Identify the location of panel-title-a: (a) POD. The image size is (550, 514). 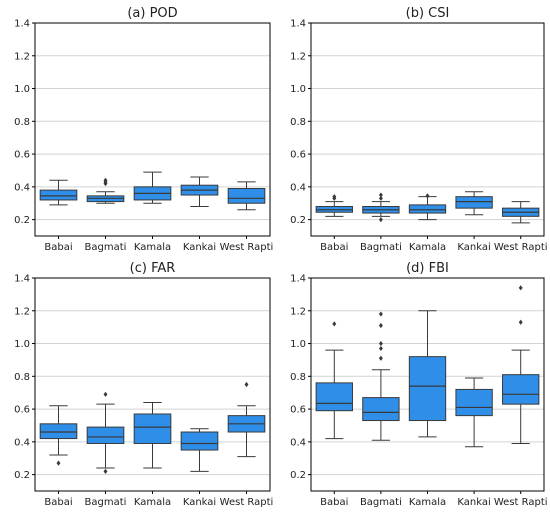
(152, 13).